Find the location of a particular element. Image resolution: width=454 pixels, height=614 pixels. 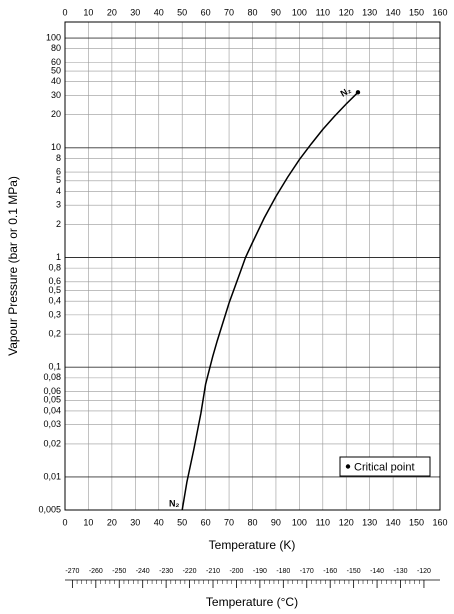

y-tick-label: 0,4 is located at coordinates (54, 301).